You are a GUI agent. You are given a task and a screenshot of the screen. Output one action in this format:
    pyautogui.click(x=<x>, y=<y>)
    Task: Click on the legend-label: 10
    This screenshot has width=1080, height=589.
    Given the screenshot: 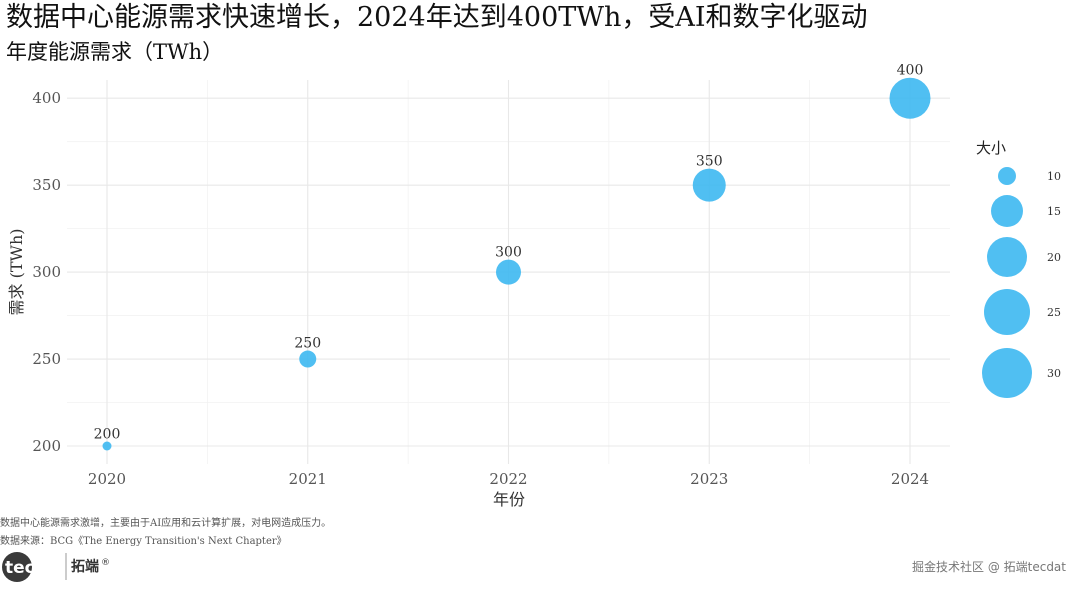 What is the action you would take?
    pyautogui.click(x=1054, y=176)
    